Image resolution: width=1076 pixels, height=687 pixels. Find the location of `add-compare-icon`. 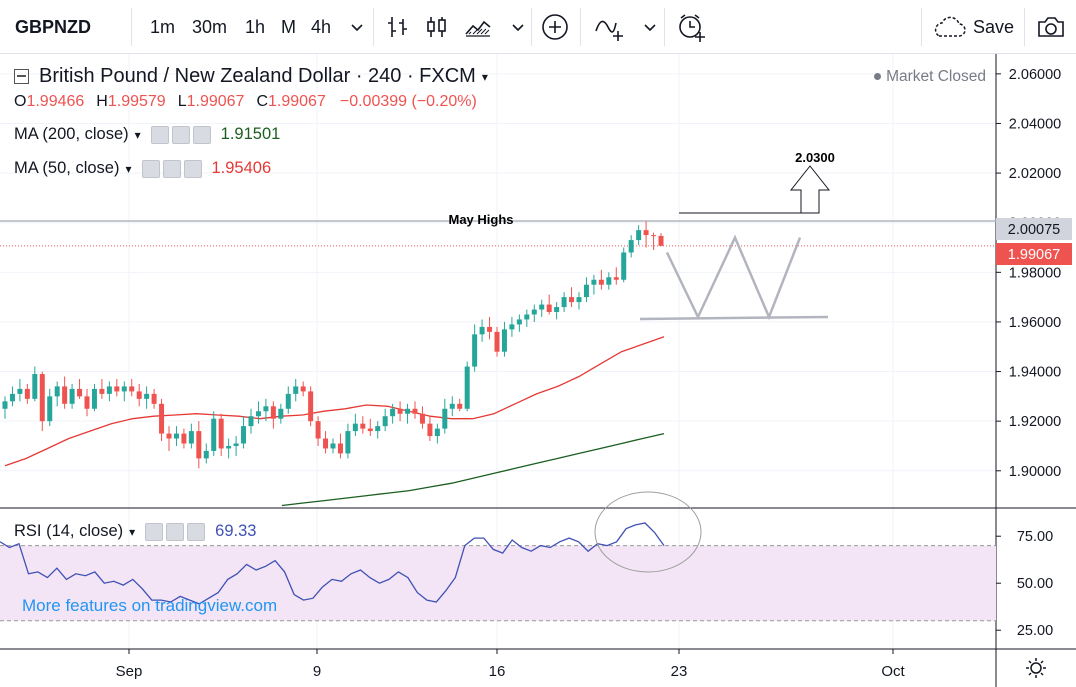

add-compare-icon is located at coordinates (555, 27).